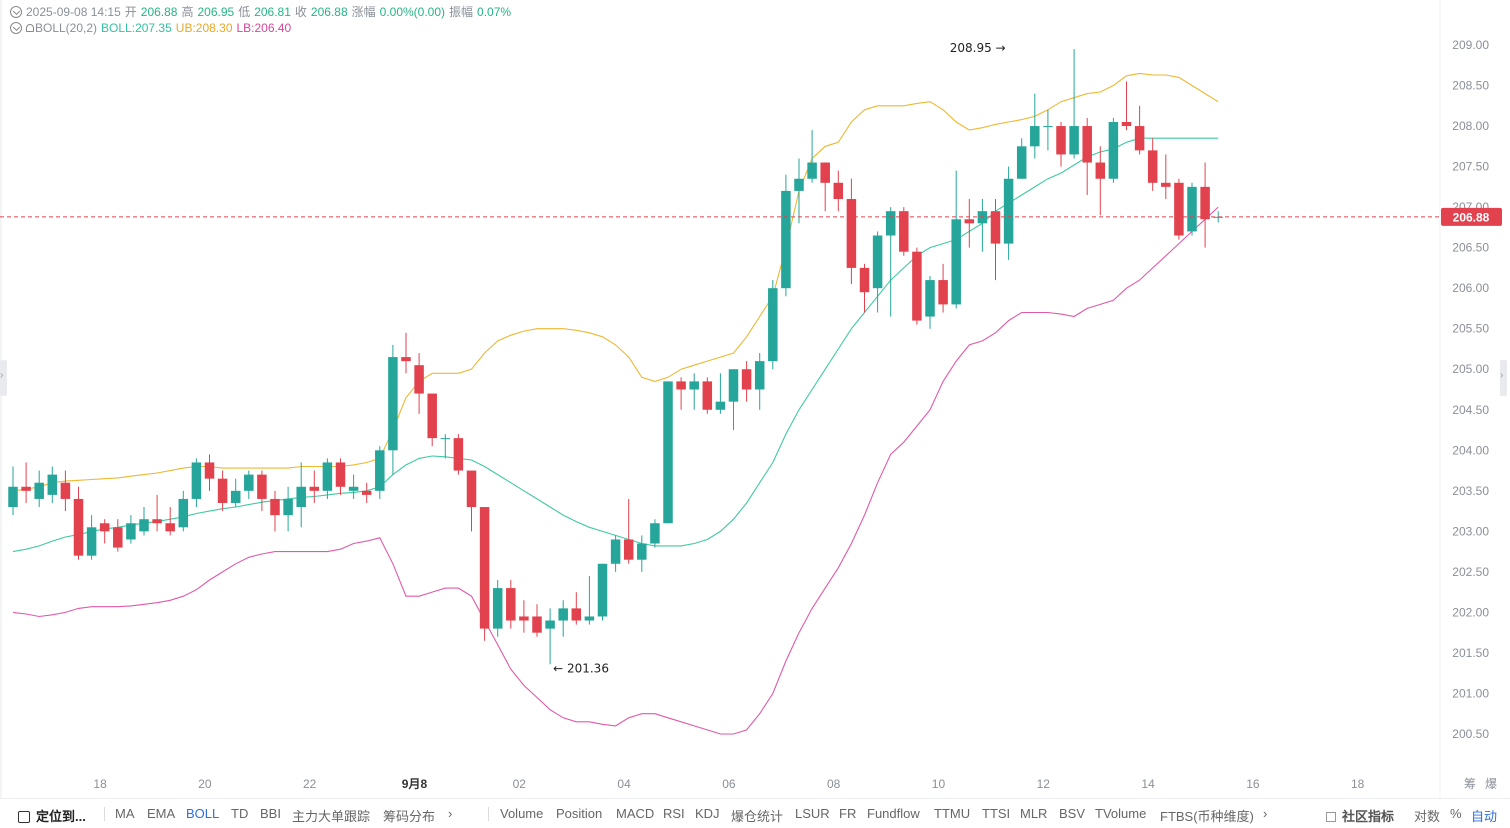 Image resolution: width=1510 pixels, height=828 pixels. What do you see at coordinates (952, 813) in the screenshot?
I see `indicator-ttmu: TTMU` at bounding box center [952, 813].